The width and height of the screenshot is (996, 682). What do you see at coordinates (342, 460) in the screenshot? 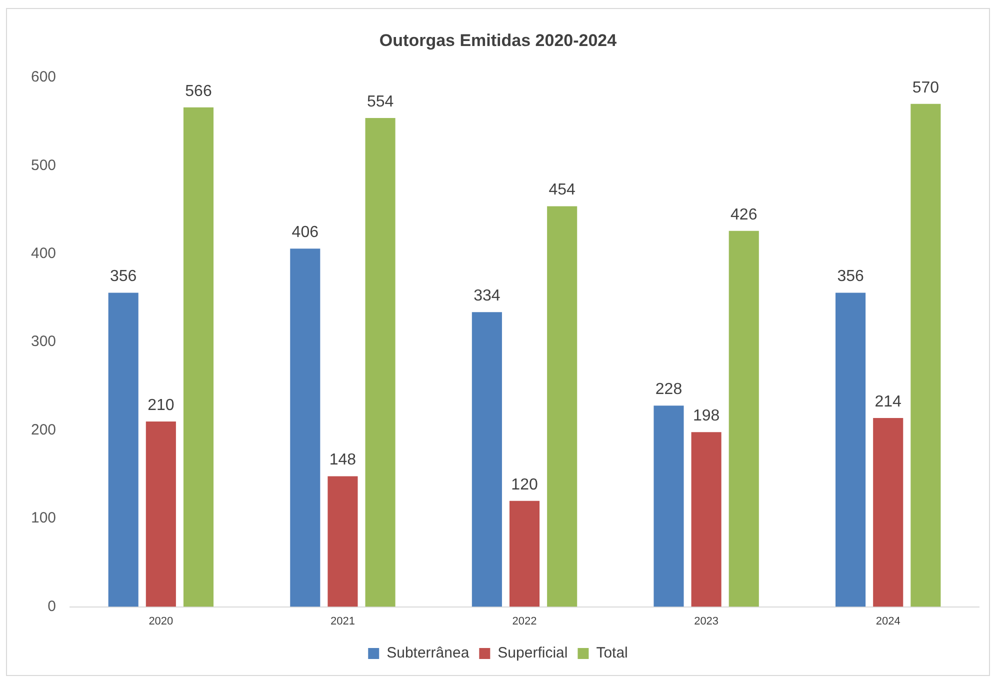
I see `data-label: 148` at bounding box center [342, 460].